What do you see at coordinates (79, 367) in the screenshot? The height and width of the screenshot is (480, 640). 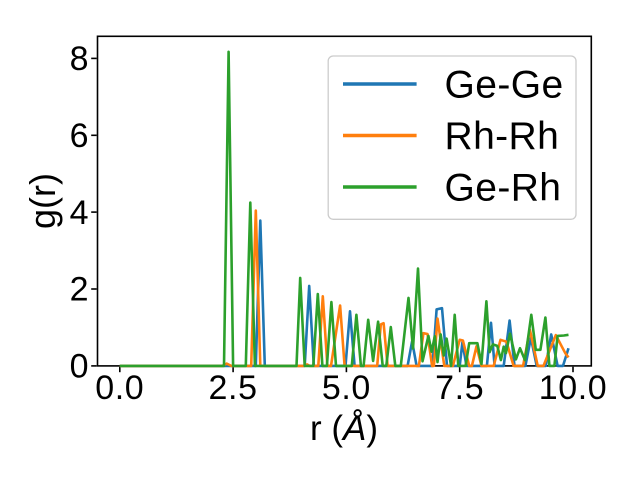 I see `svg-text: 0` at bounding box center [79, 367].